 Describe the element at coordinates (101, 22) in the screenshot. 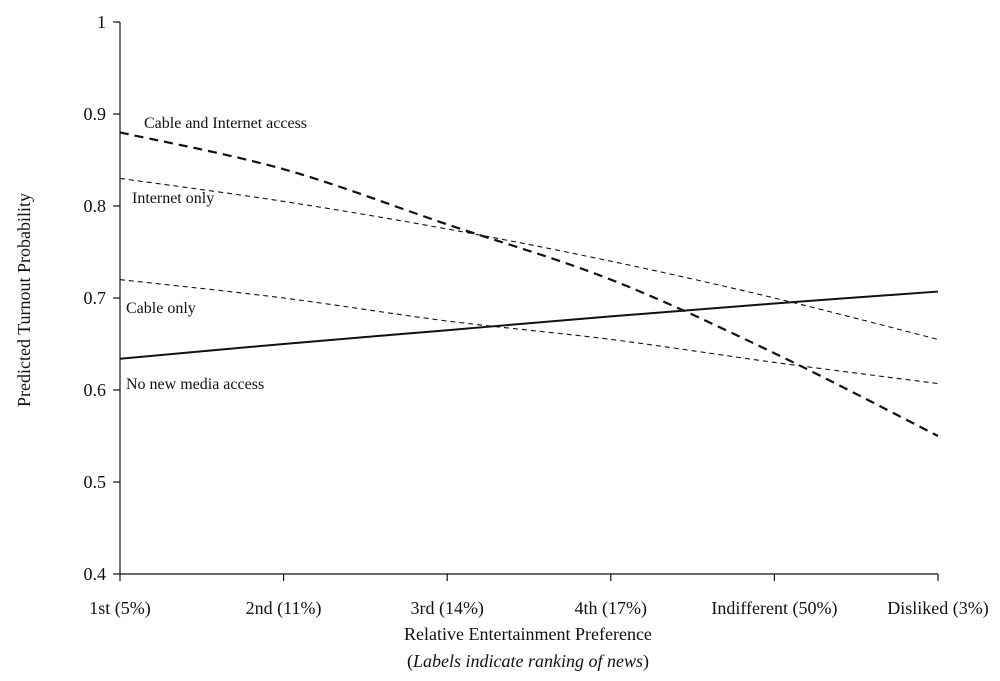

I see `y-tick-label: 1` at that location.